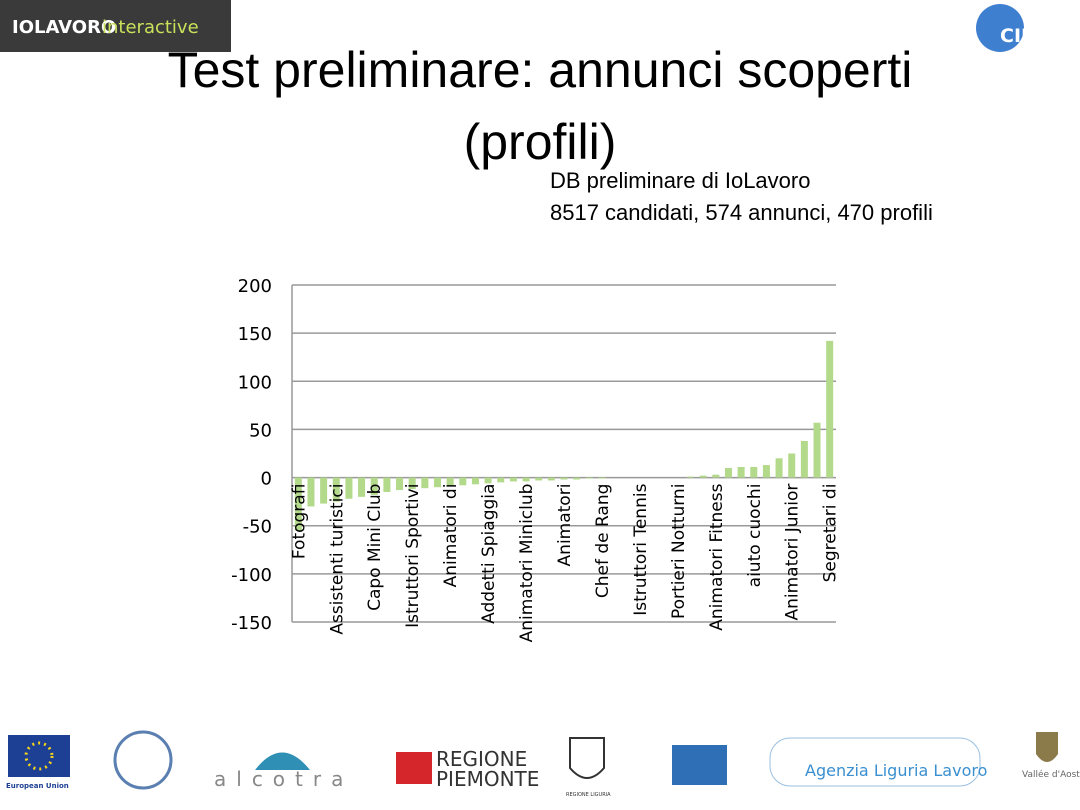 The height and width of the screenshot is (810, 1080). Describe the element at coordinates (255, 382) in the screenshot. I see `y-tick-label: 100` at that location.